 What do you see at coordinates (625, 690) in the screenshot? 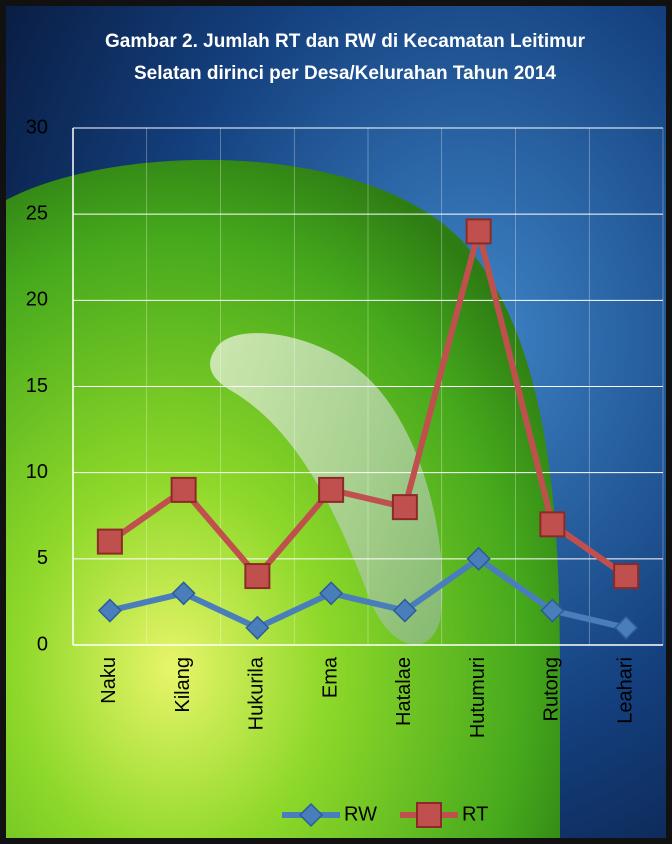
I see `x-tick-label: Leahari` at bounding box center [625, 690].